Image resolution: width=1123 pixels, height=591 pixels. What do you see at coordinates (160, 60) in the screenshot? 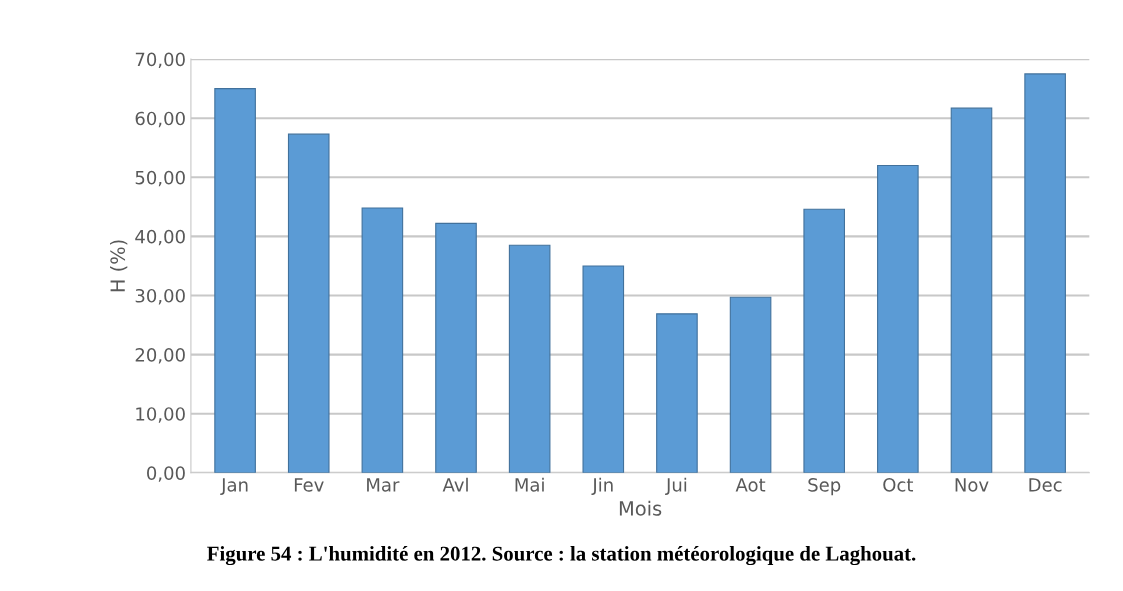
I see `y-tick-label: 70,00` at bounding box center [160, 60].